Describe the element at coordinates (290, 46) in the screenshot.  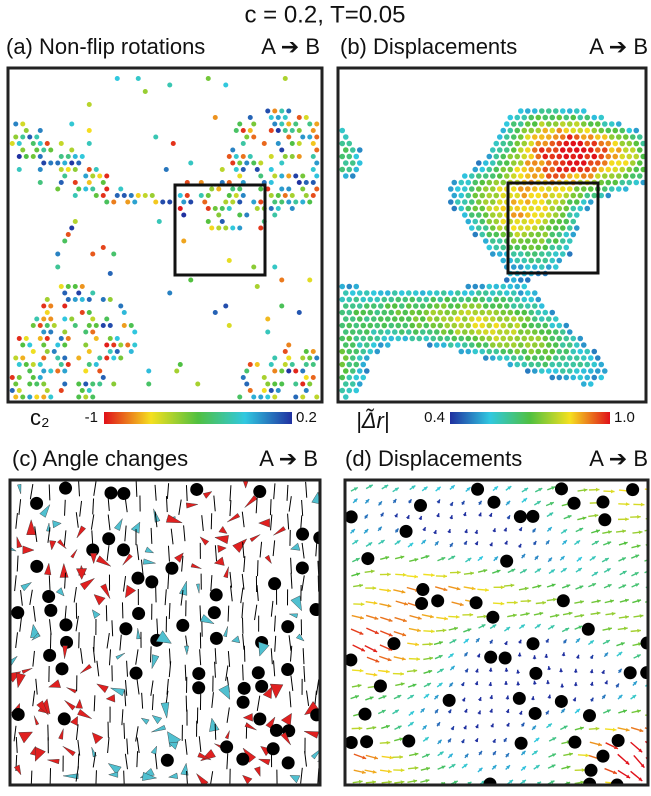
I see `panel-arrow: A ➔ B` at that location.